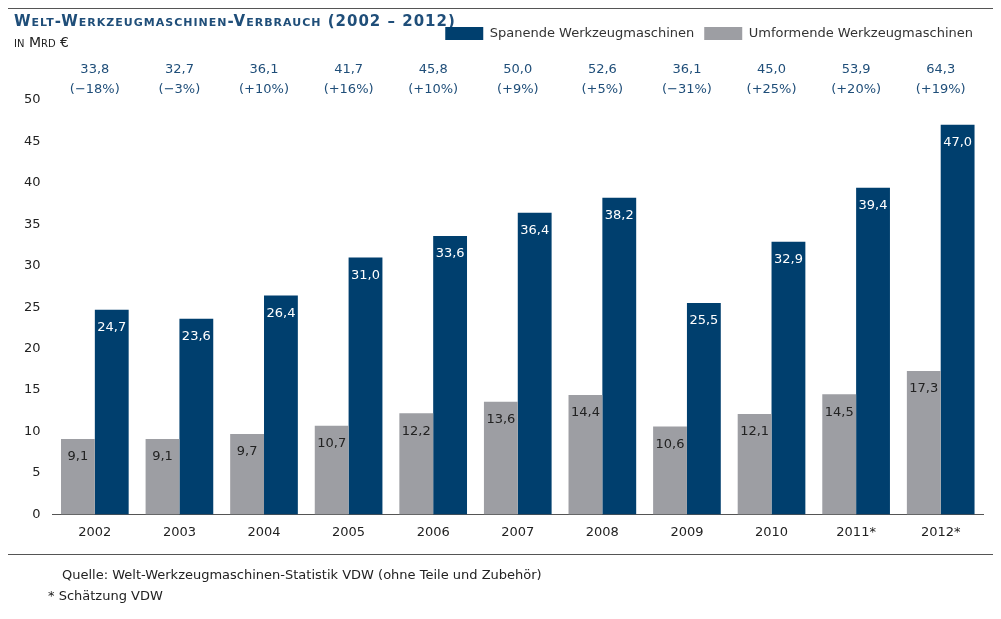 The width and height of the screenshot is (1001, 619). I want to click on y-tick-label: 5, so click(36, 472).